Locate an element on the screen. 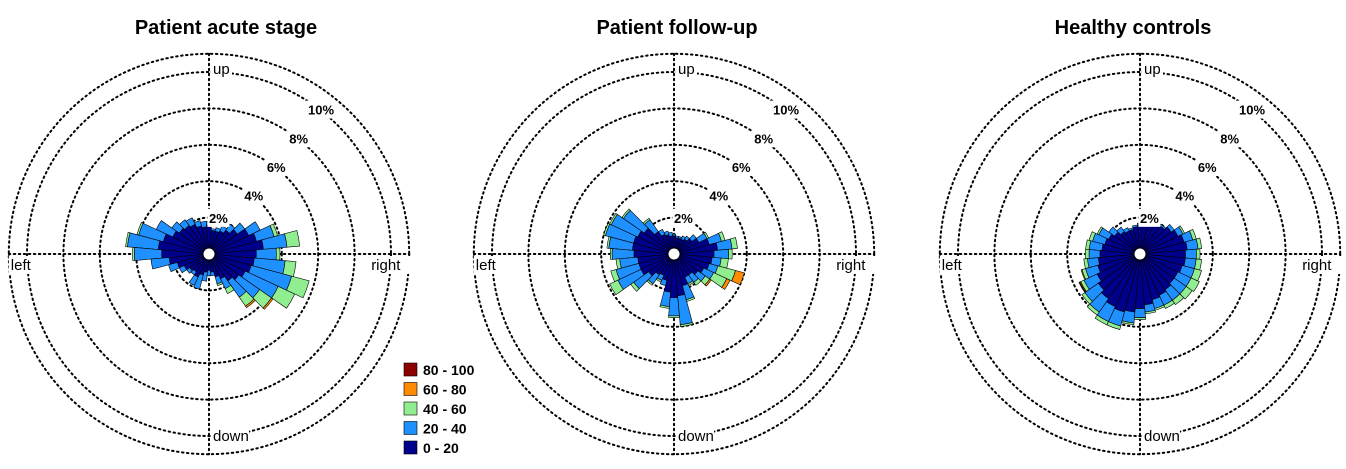 The image size is (1346, 469). panel-title: Patient acute stage is located at coordinates (226, 28).